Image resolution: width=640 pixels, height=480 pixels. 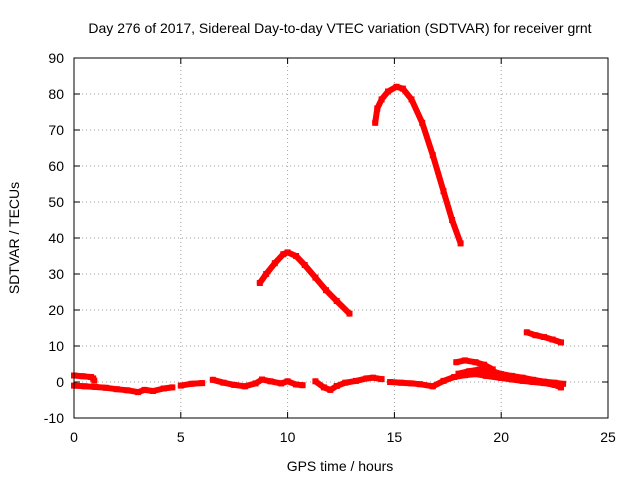 I want to click on x-tick-label: 25, so click(x=608, y=437).